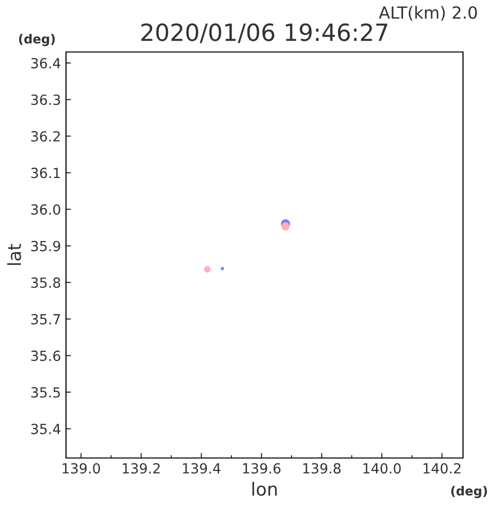 Image resolution: width=490 pixels, height=521 pixels. Describe the element at coordinates (45, 282) in the screenshot. I see `y-tick-label: 35.8` at that location.